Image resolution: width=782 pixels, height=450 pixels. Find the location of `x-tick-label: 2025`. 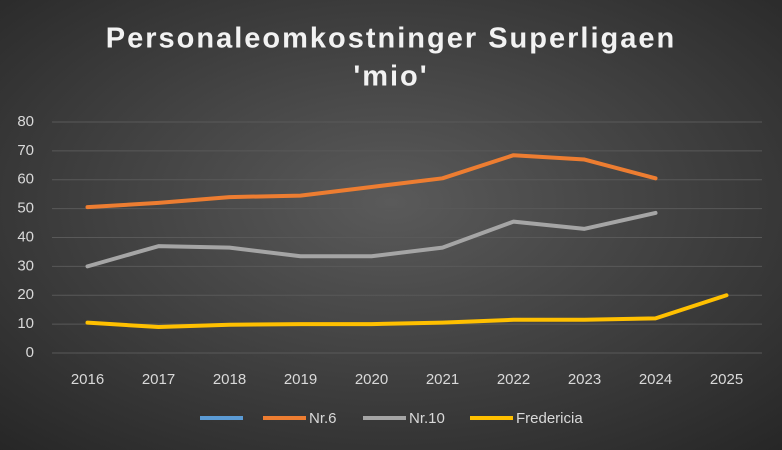

x-tick-label: 2025 is located at coordinates (726, 379).